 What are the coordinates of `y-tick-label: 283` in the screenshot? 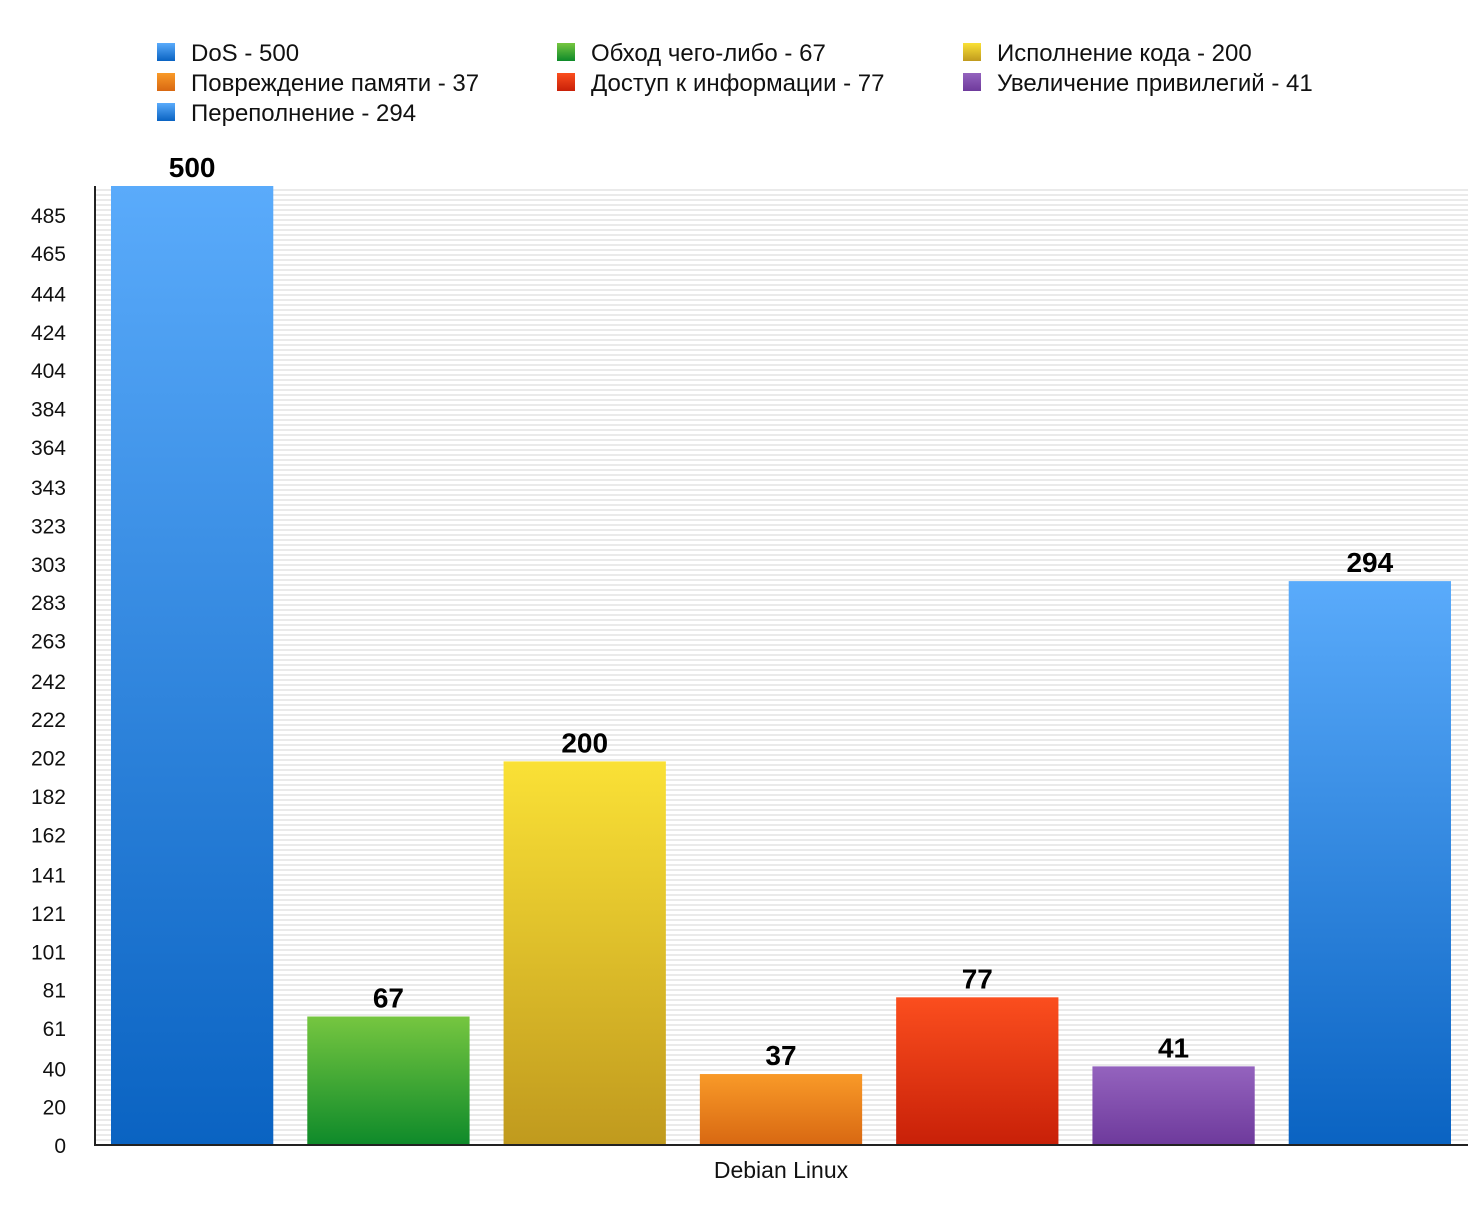 It's located at (48, 603).